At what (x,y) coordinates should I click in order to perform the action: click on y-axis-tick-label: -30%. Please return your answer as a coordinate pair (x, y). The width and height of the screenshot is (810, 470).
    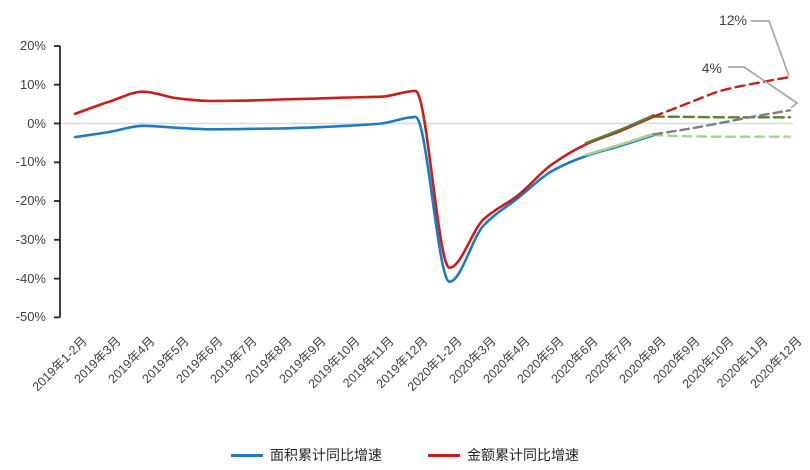
    Looking at the image, I should click on (30, 239).